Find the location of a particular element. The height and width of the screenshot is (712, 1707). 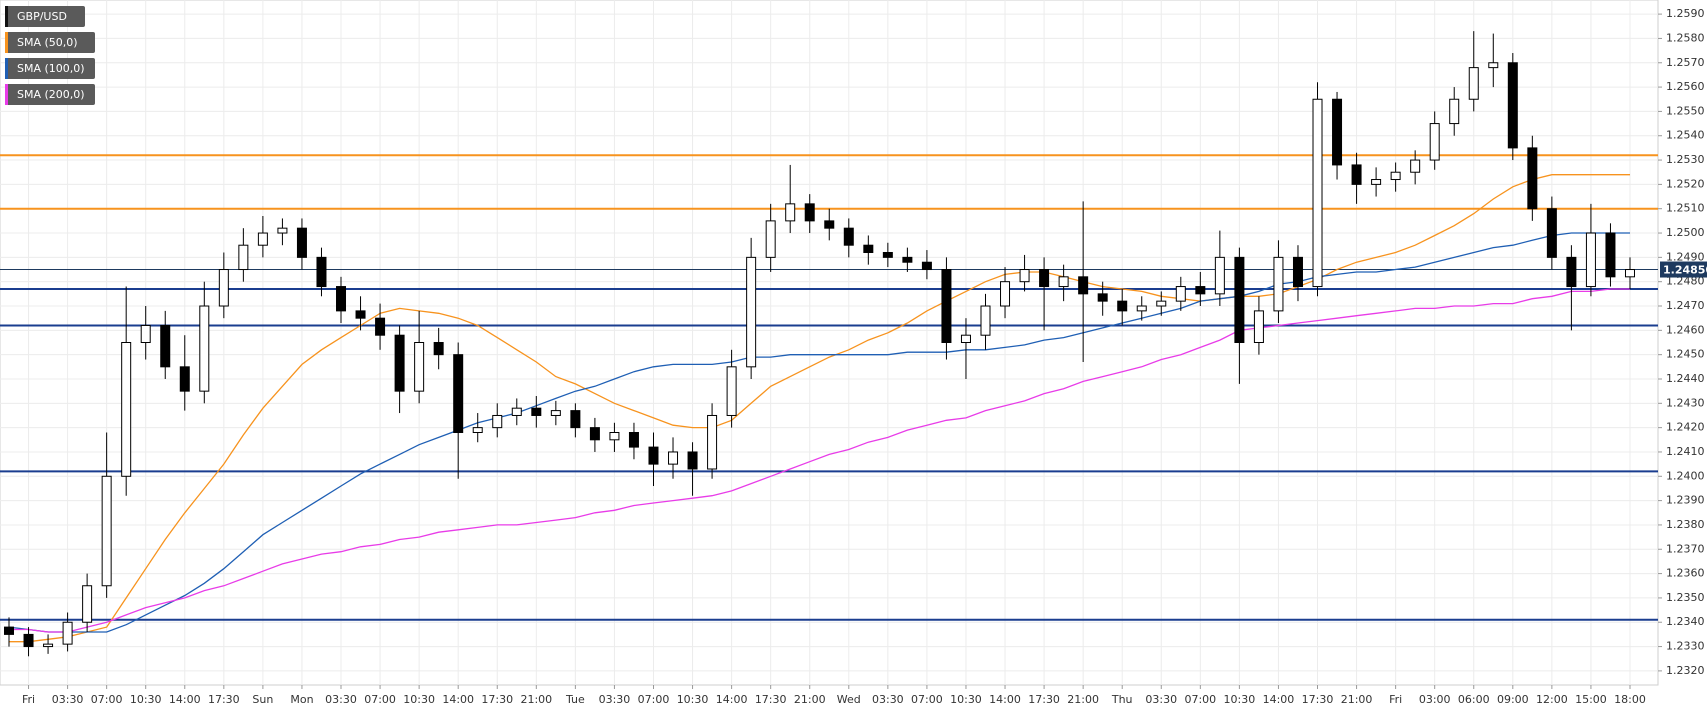

y-tick-label: 1.2570 is located at coordinates (1685, 62).